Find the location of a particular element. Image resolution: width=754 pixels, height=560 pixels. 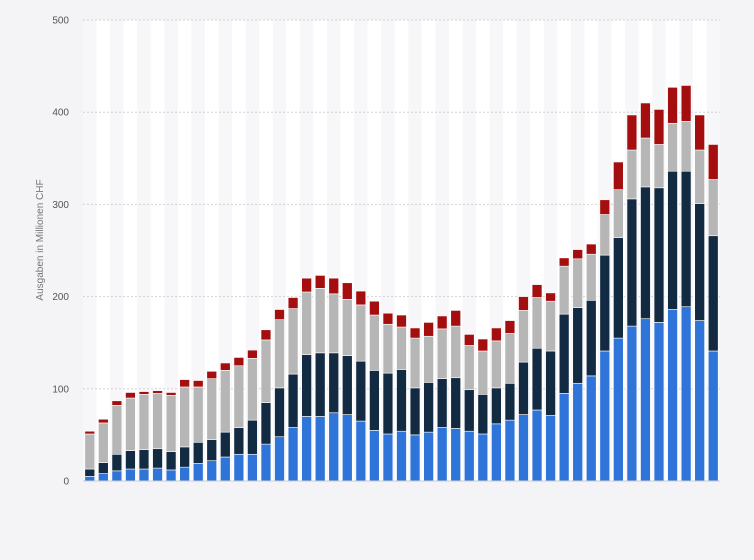

y-axis-title: Ausgaben in Millionen CHF is located at coordinates (40, 239).